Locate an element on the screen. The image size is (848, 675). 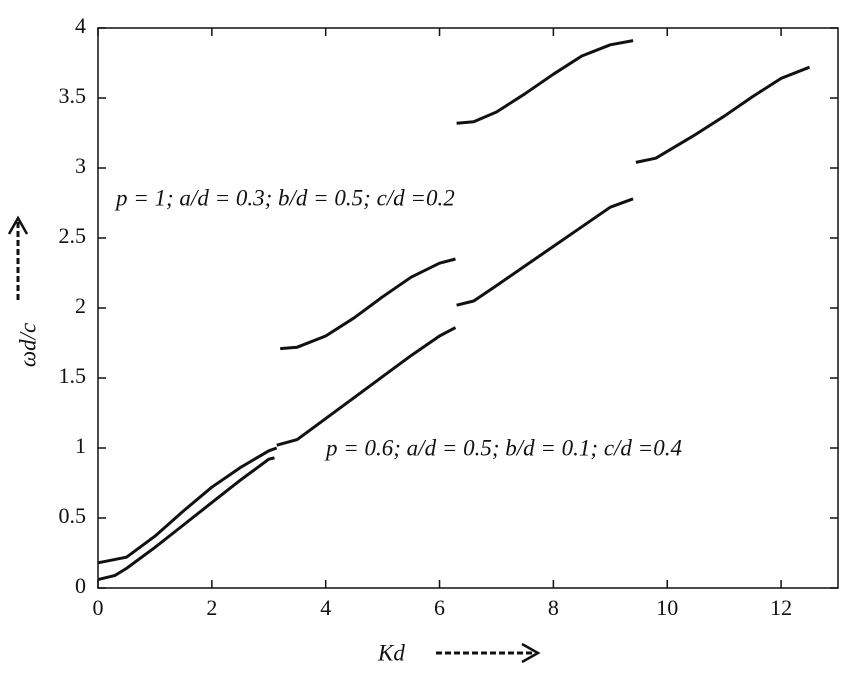
y-tick-label: 2.5 is located at coordinates (73, 235).